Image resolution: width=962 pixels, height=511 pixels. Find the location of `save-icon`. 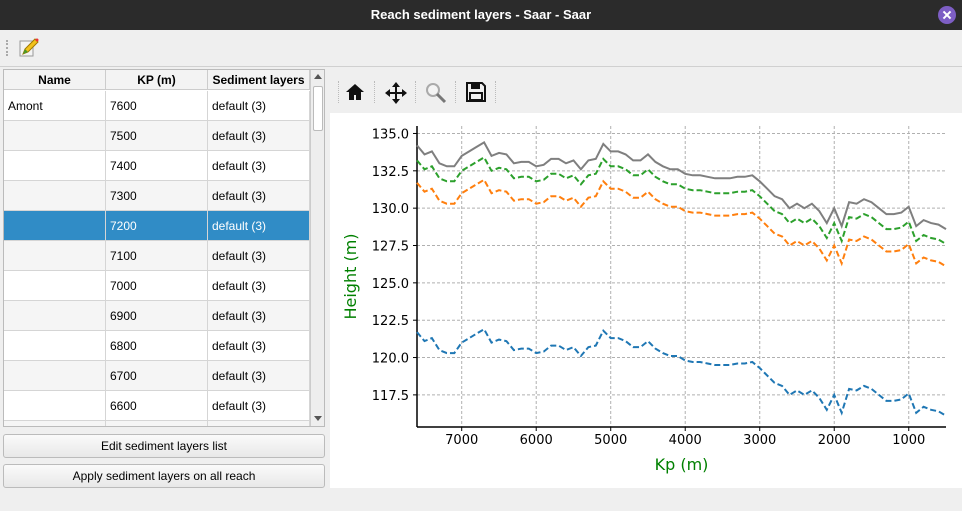

save-icon is located at coordinates (476, 92).